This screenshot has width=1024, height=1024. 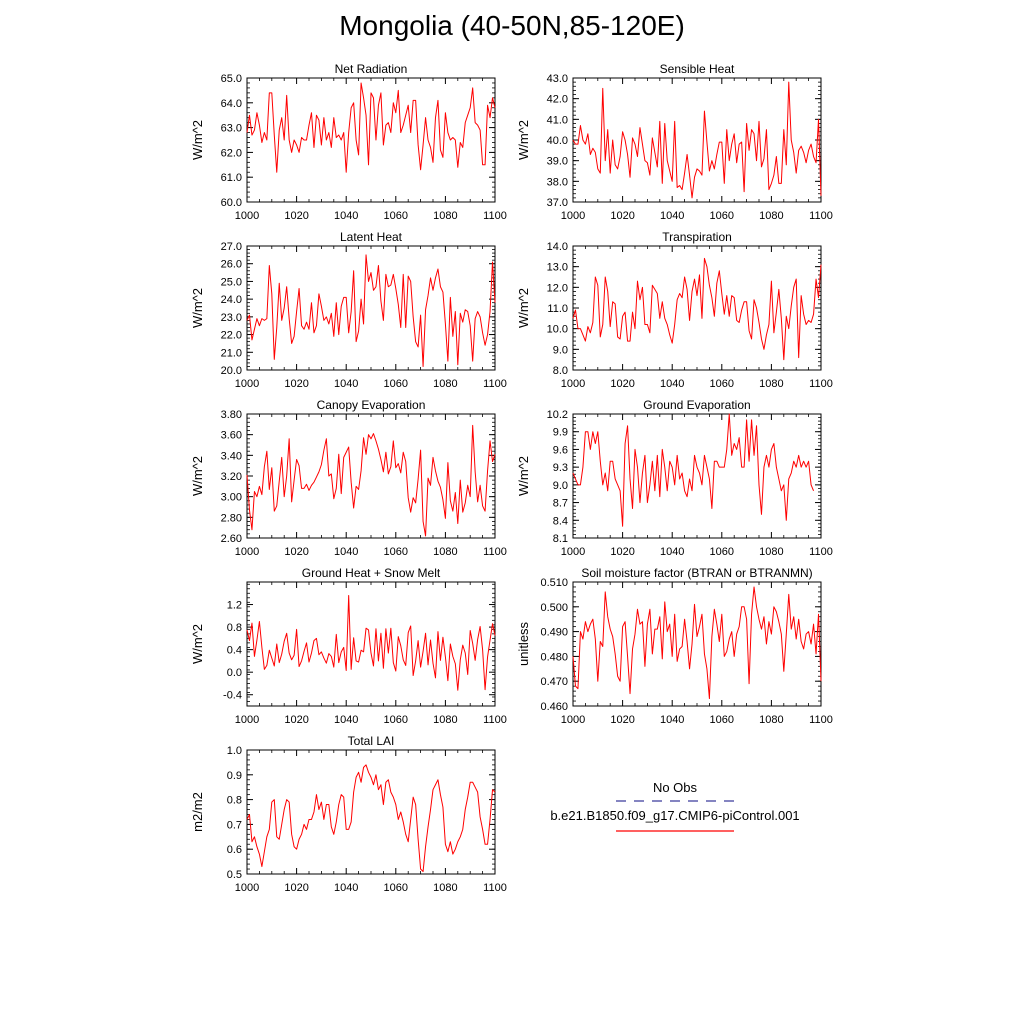 I want to click on soil-moisture-factor-btran-or-btranmn-x-tick-label: 1100, so click(x=821, y=720).